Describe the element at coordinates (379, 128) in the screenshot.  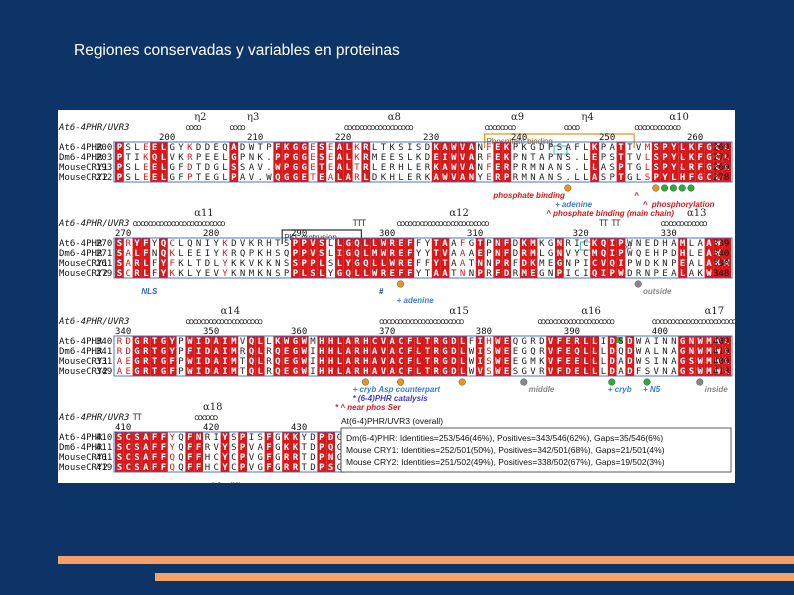
I see `structure-coil: ꝏꝏꝏꝏꝏꝏꝏꝏꝏ` at that location.